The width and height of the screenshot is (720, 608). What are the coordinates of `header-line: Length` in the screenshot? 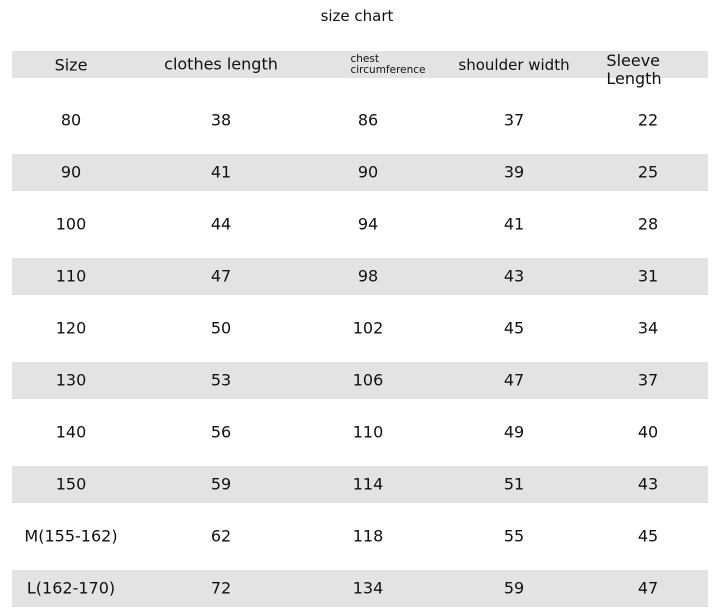 It's located at (634, 78).